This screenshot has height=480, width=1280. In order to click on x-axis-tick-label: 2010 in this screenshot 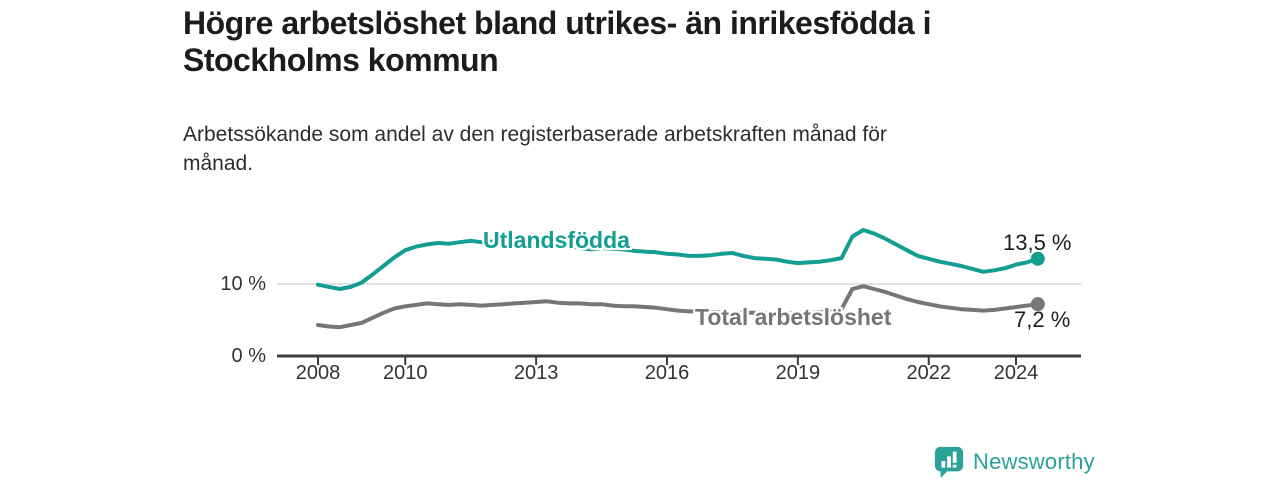, I will do `click(405, 373)`.